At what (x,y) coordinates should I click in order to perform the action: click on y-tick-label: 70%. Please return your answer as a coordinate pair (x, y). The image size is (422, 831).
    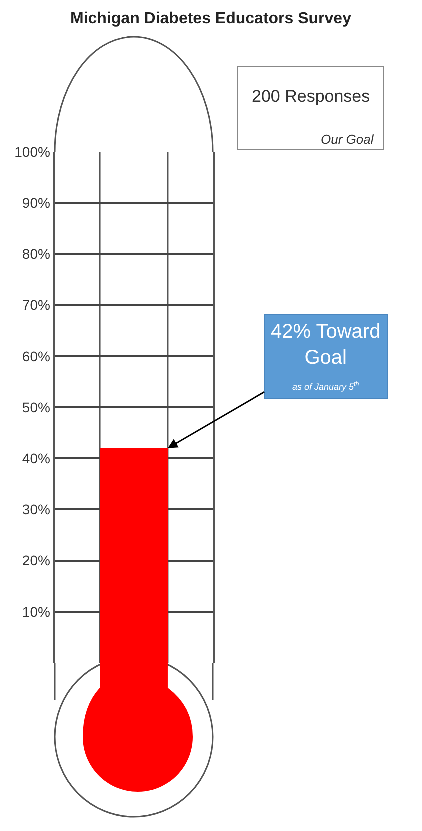
    Looking at the image, I should click on (36, 305).